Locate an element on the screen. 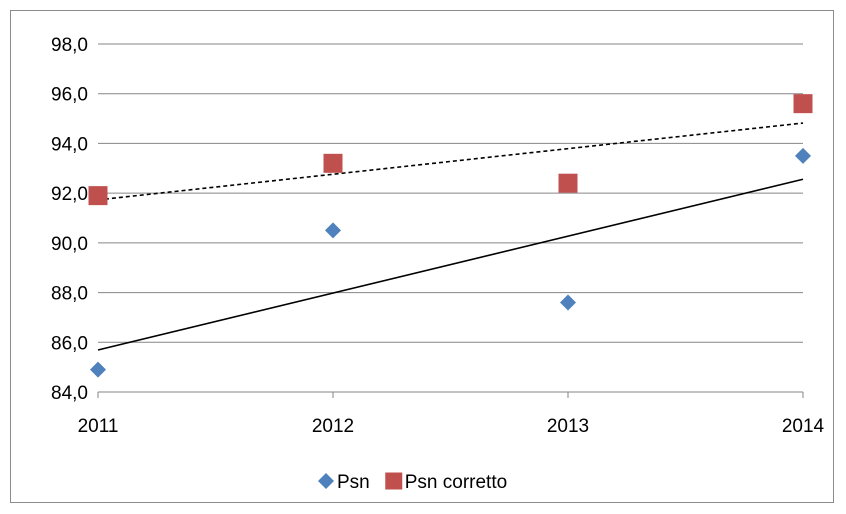 The image size is (846, 514). y-tick-label: 84,0 is located at coordinates (69, 393).